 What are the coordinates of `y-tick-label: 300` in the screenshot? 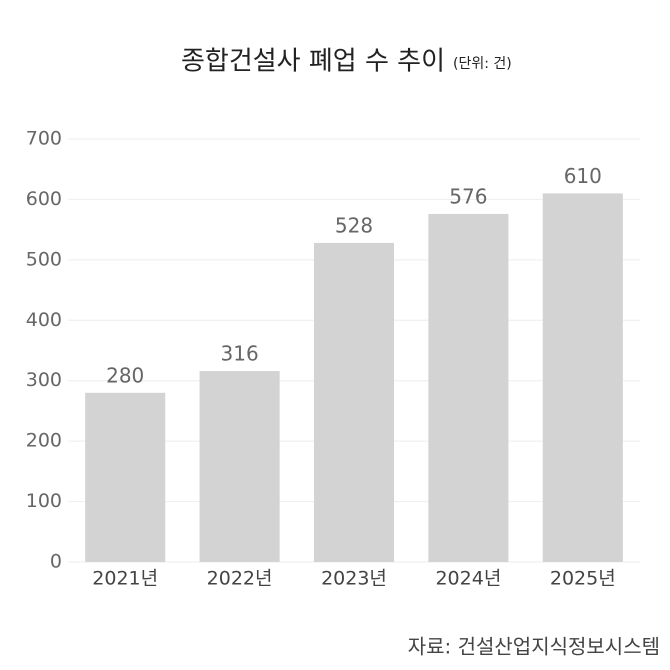 It's located at (44, 380).